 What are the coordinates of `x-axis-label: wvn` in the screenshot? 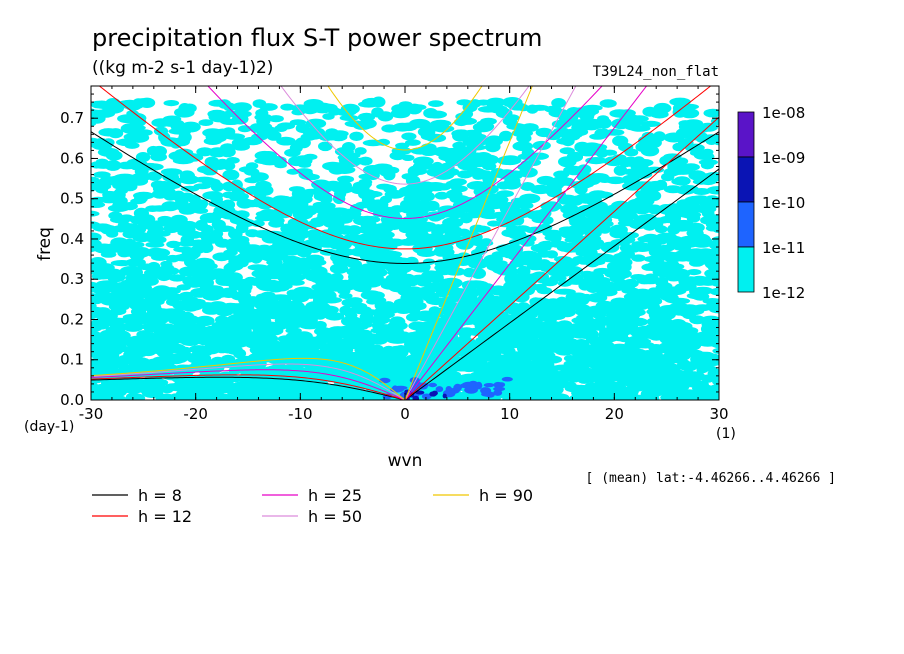 It's located at (405, 461).